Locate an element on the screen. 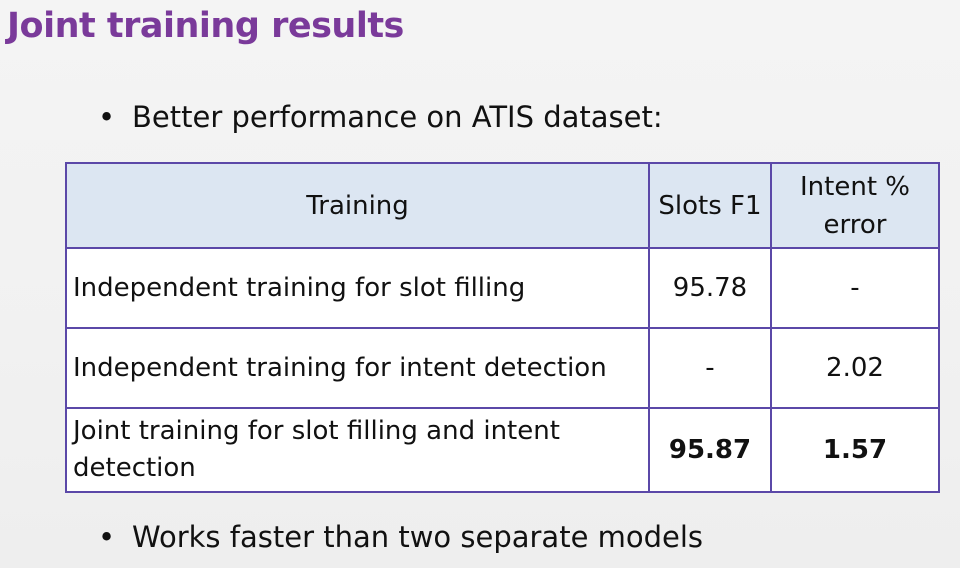  table-header-row: Training Slots F1 Intent % error is located at coordinates (502, 205).